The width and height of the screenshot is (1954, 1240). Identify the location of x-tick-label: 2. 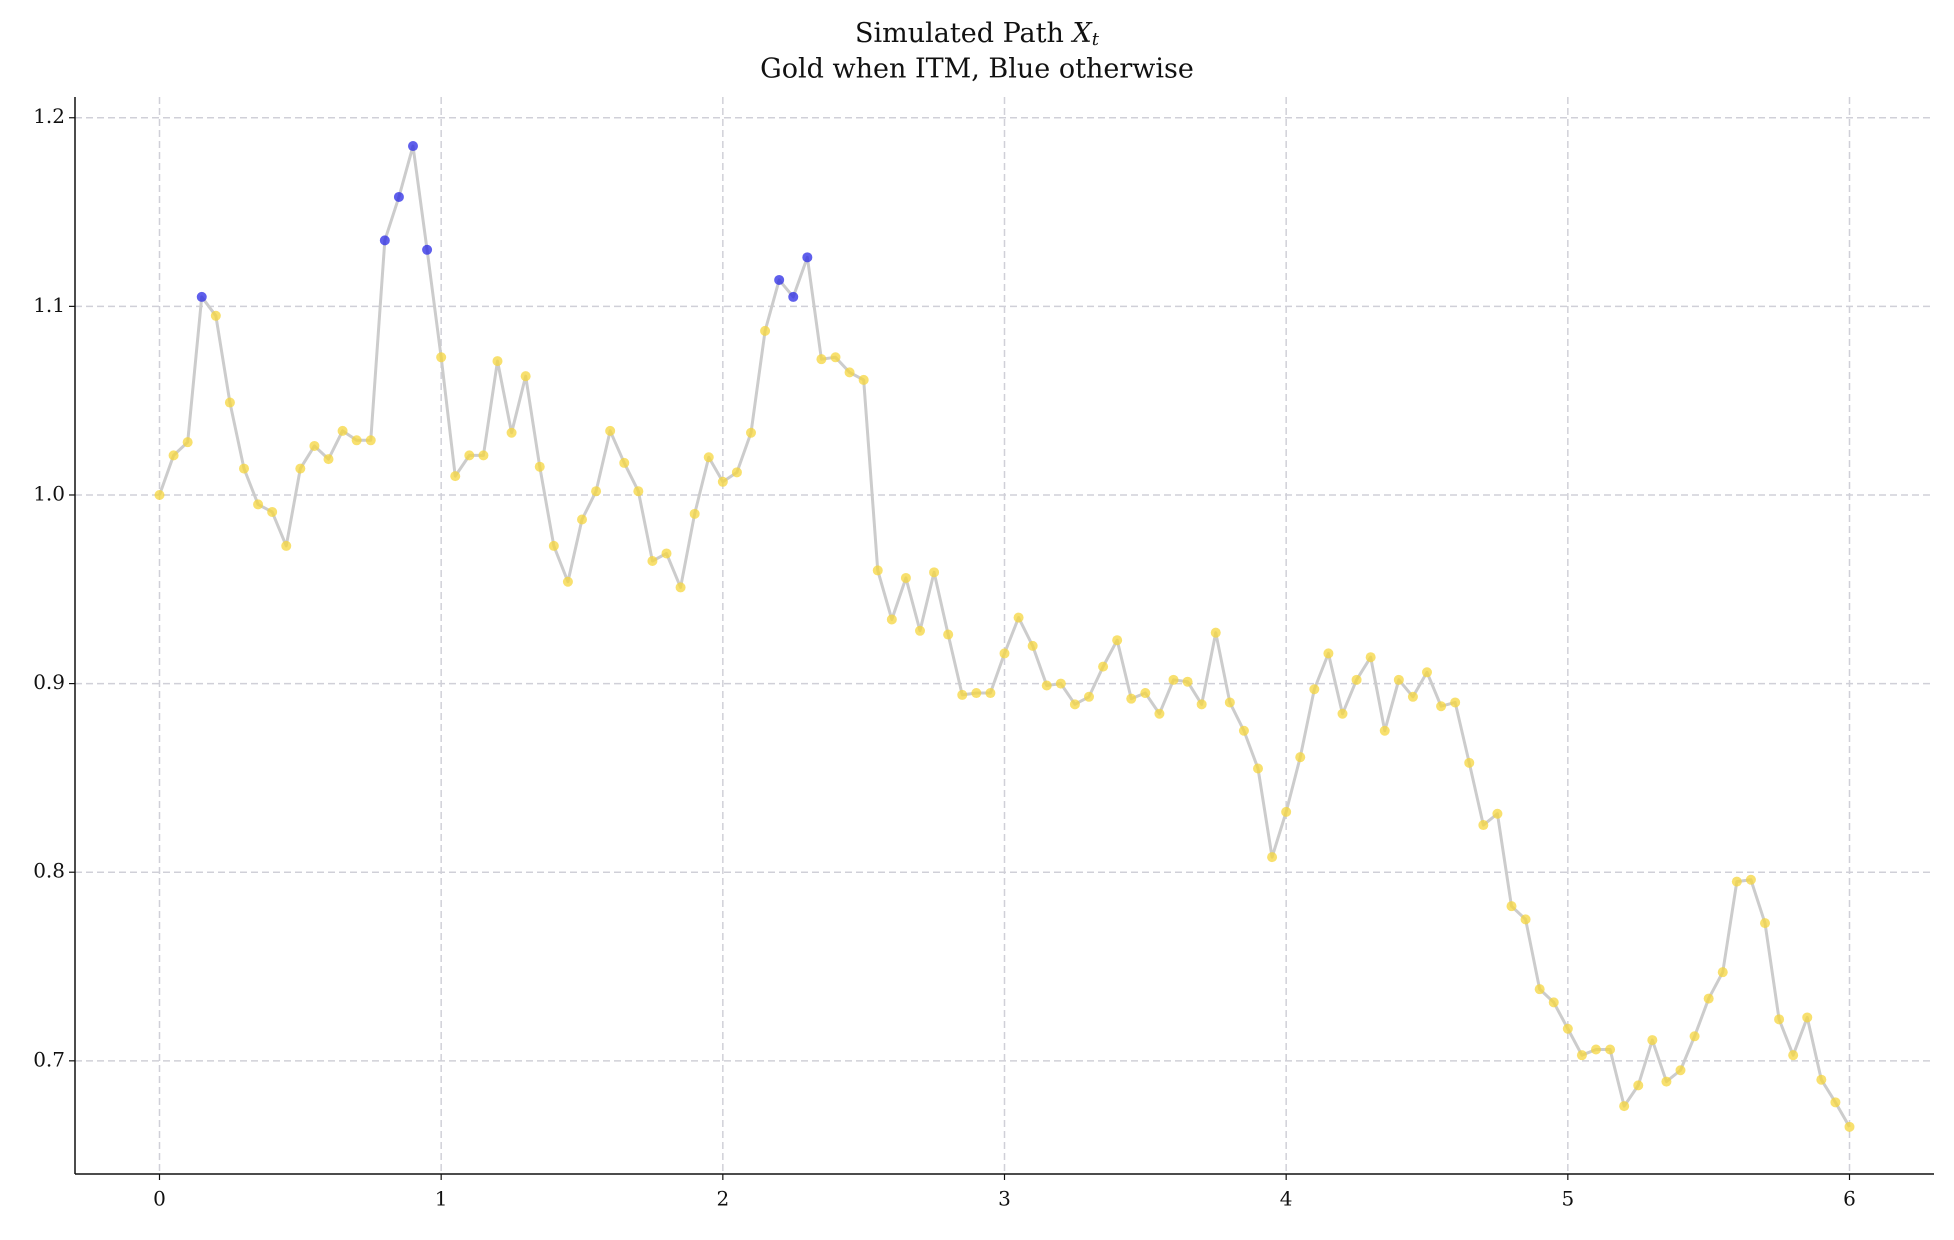
(722, 1199).